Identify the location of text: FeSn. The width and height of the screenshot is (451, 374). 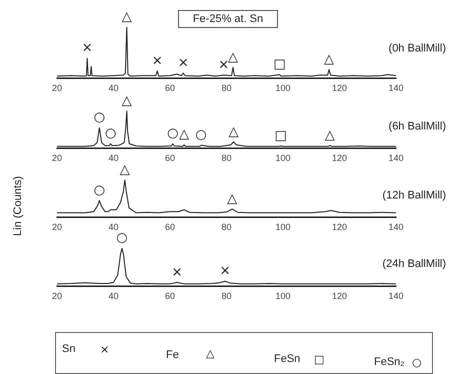
(287, 359).